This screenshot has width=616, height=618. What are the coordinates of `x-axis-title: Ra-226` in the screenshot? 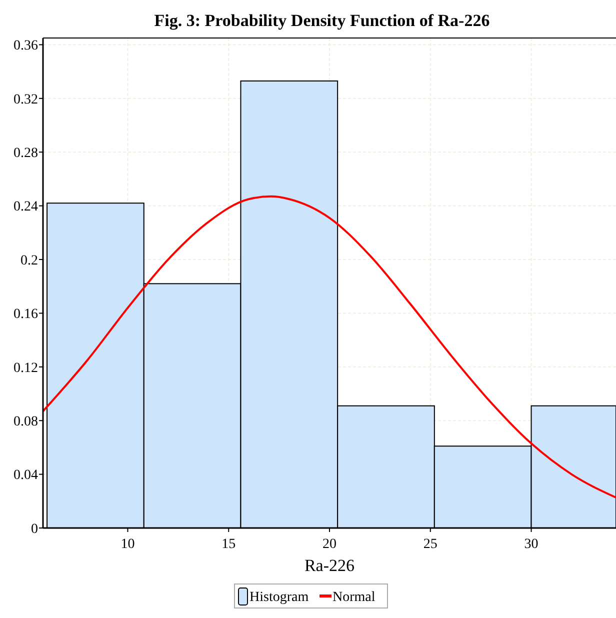 It's located at (329, 565).